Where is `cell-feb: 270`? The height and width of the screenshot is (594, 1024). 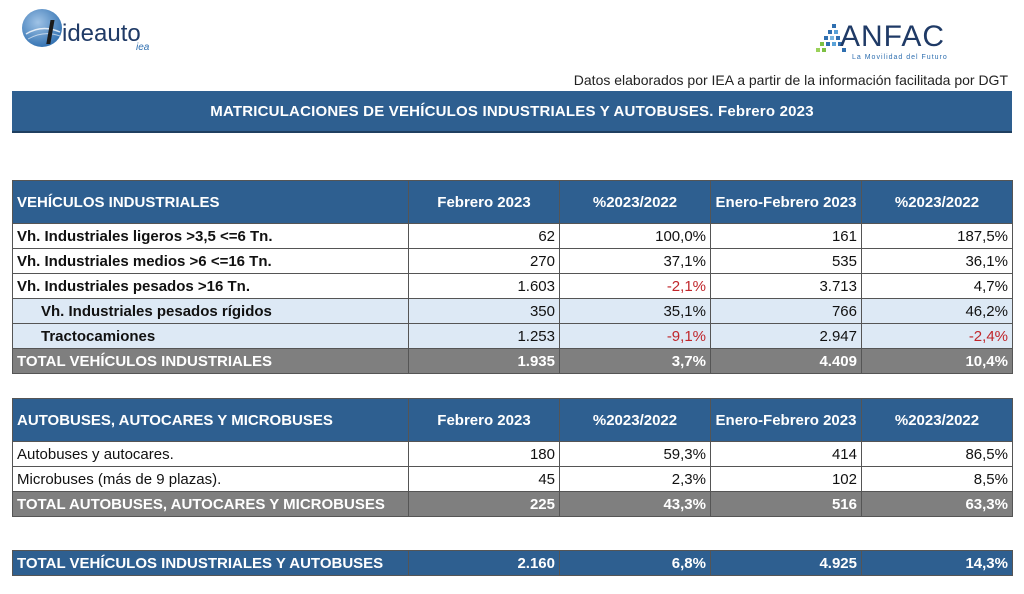 cell-feb: 270 is located at coordinates (484, 261).